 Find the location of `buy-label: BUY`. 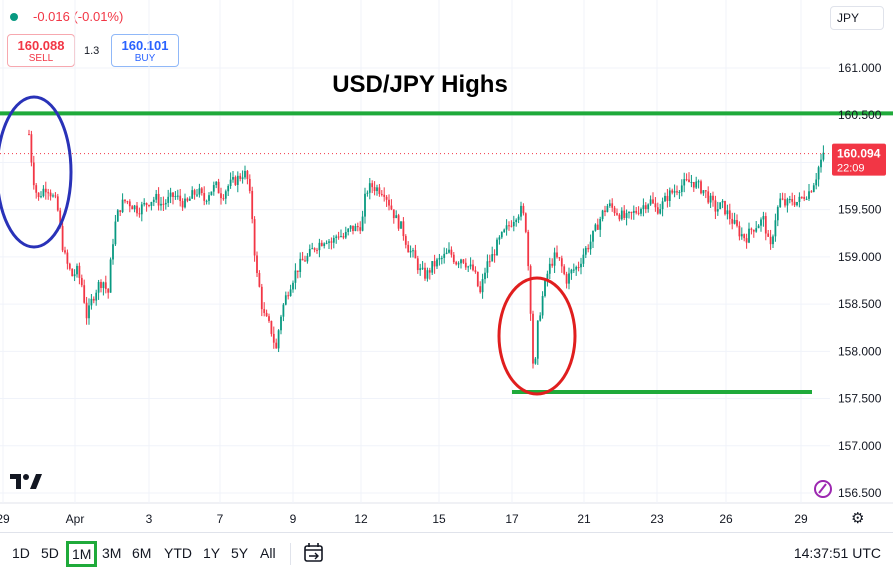

buy-label: BUY is located at coordinates (145, 58).